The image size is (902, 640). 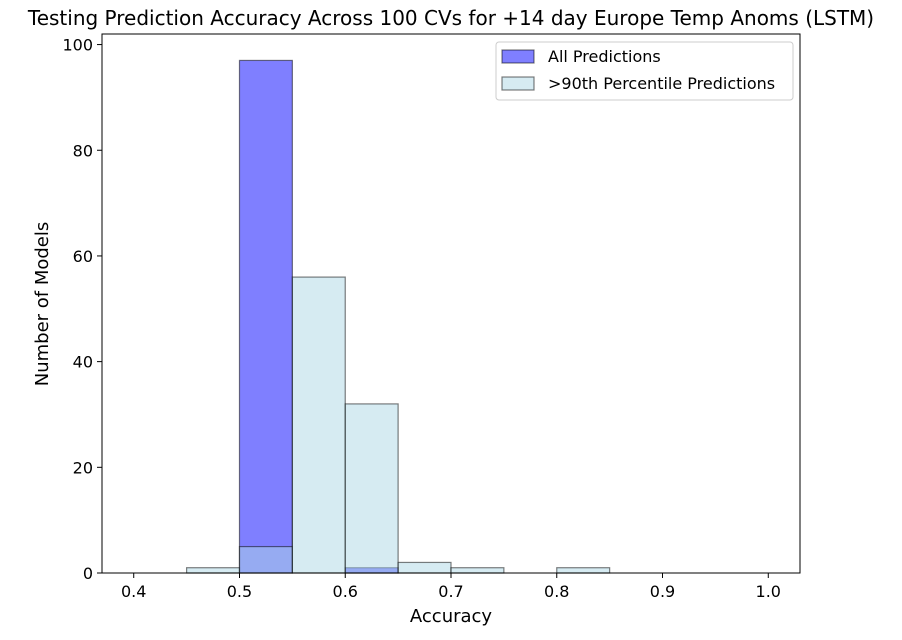 What do you see at coordinates (556, 591) in the screenshot?
I see `x-tick-label: 0.8` at bounding box center [556, 591].